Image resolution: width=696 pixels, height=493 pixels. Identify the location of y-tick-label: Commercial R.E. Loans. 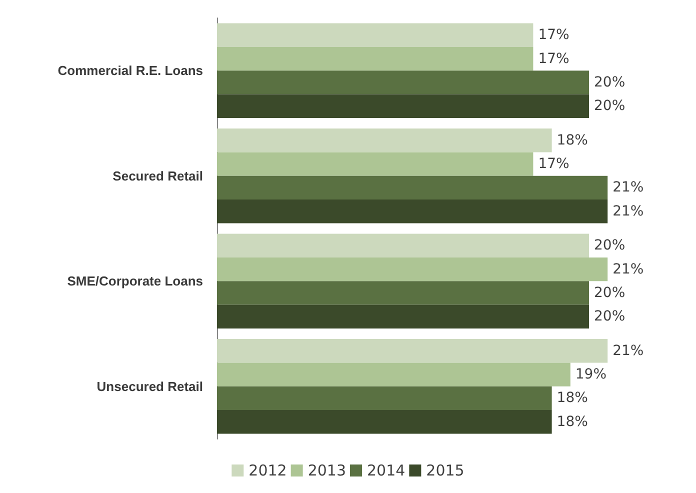
(130, 70).